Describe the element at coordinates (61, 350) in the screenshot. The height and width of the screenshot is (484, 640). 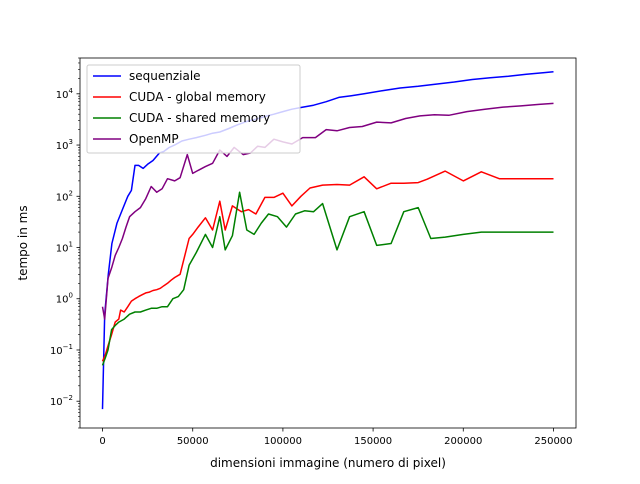
I see `y-tick-label: 10⁻¹` at that location.